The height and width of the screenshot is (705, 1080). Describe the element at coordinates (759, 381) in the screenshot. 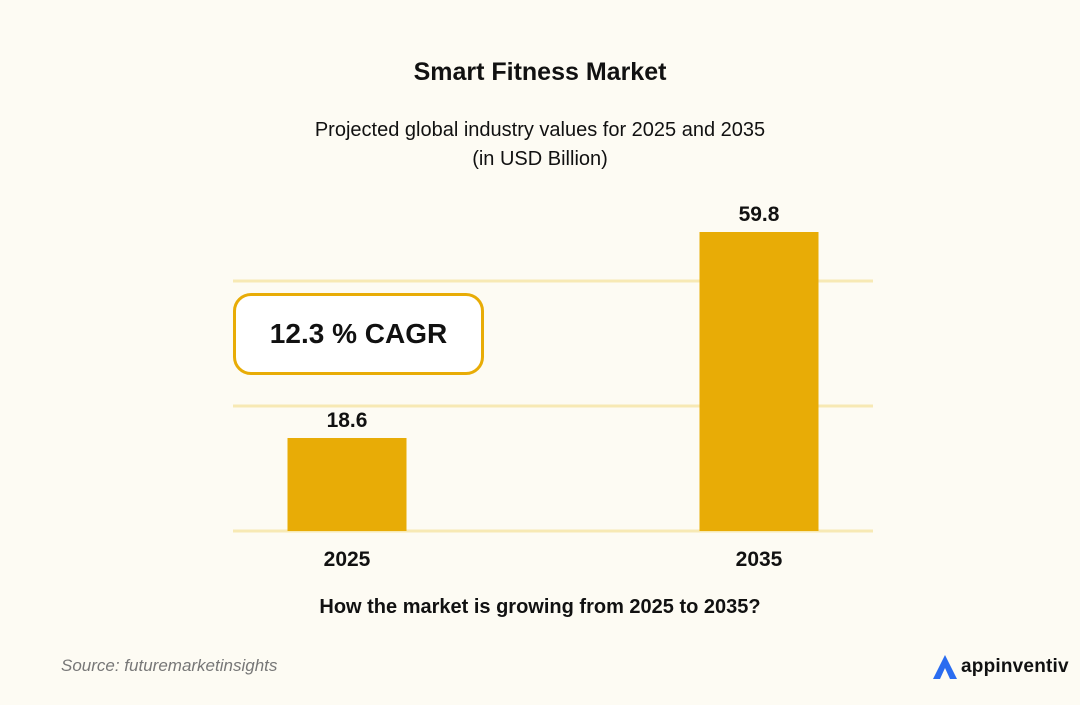

I see `bar-2035` at that location.